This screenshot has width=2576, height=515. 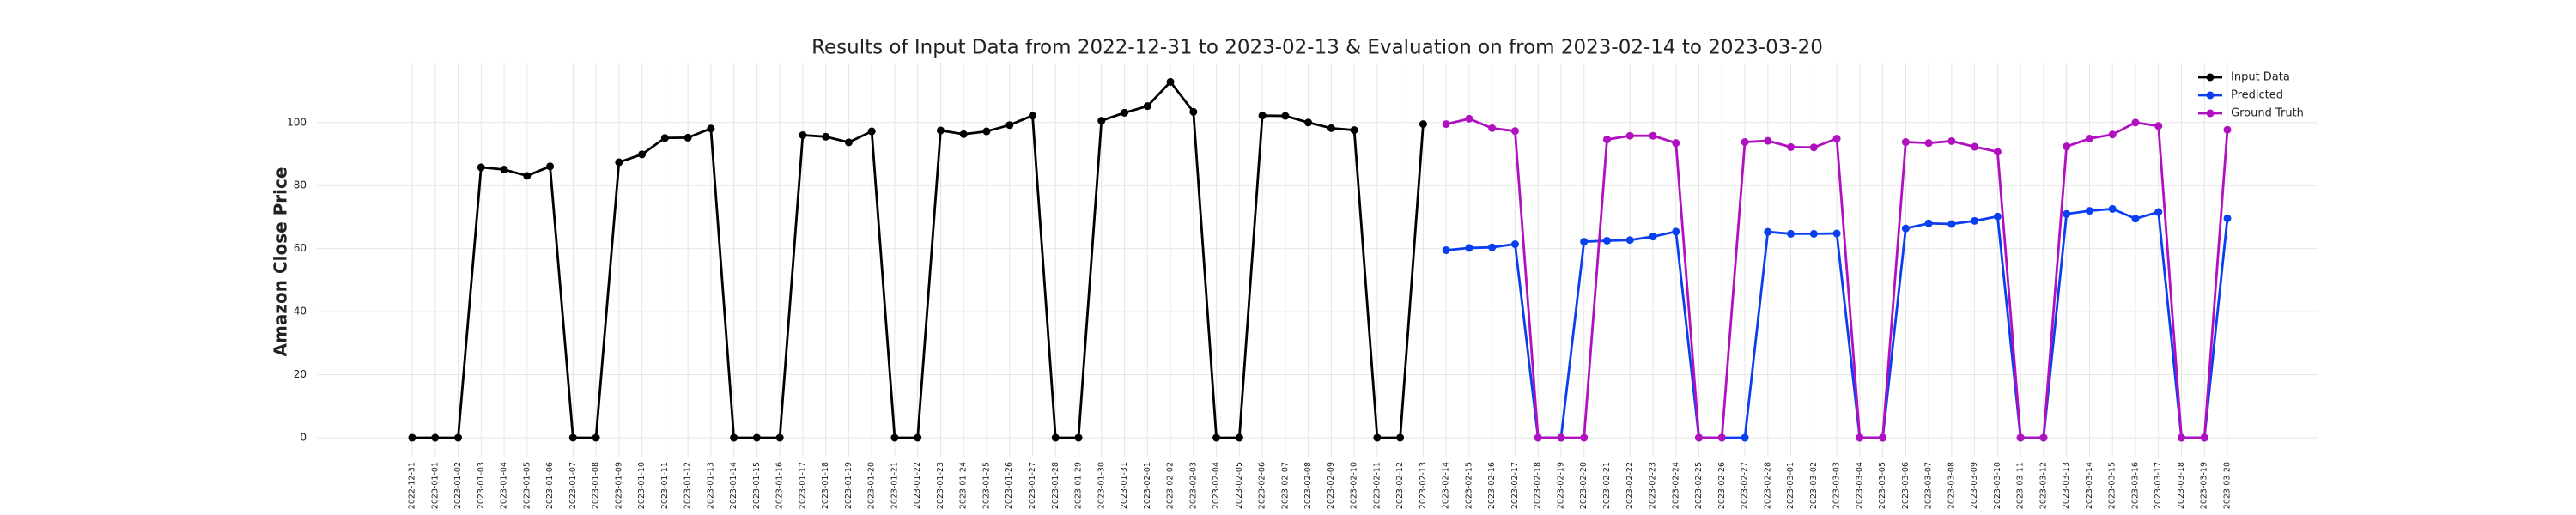 I want to click on x-tick-label: 2023-03-13, so click(x=2067, y=485).